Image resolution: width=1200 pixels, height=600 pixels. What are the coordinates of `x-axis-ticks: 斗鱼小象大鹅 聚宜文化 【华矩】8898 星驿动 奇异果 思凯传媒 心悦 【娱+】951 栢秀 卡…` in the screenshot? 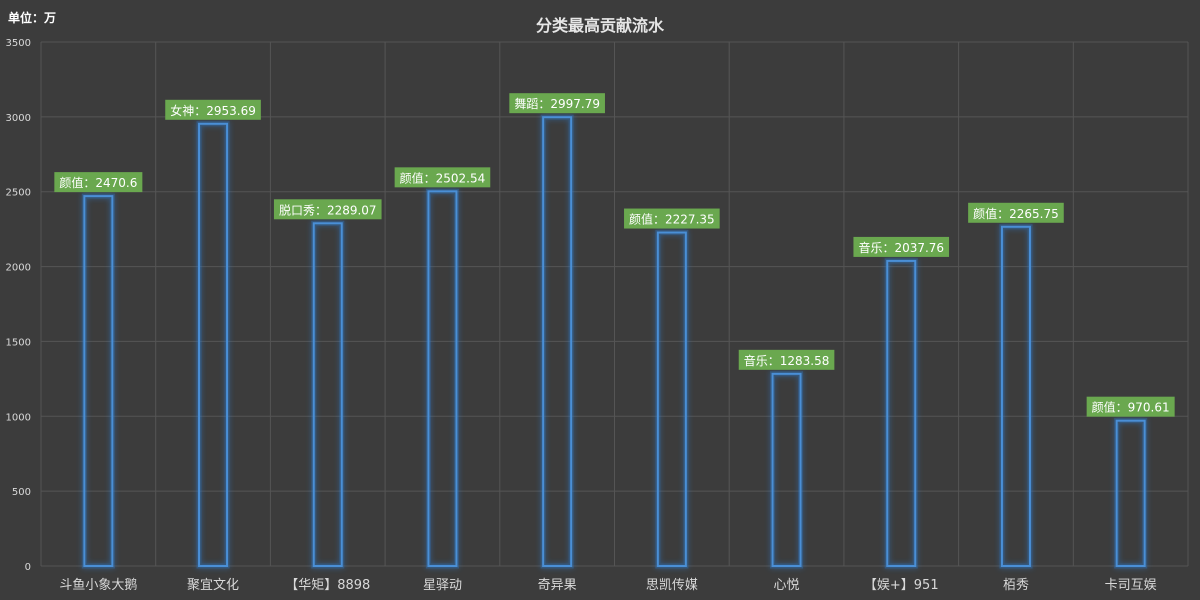 It's located at (607, 585).